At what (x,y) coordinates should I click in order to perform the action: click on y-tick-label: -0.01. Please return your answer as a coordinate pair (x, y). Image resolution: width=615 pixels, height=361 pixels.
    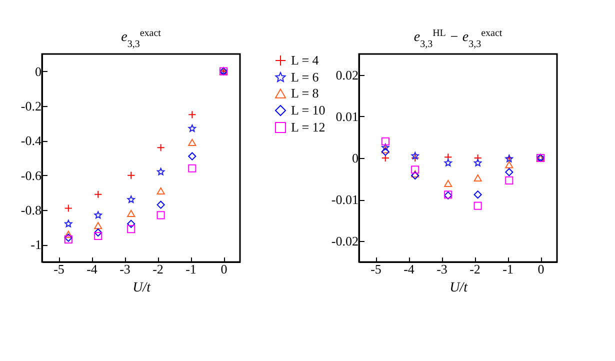
    Looking at the image, I should click on (344, 200).